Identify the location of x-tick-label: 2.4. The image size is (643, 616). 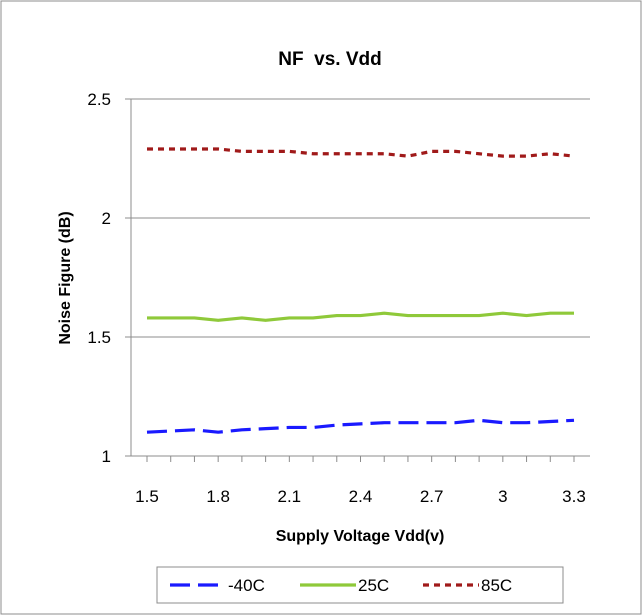
(361, 496).